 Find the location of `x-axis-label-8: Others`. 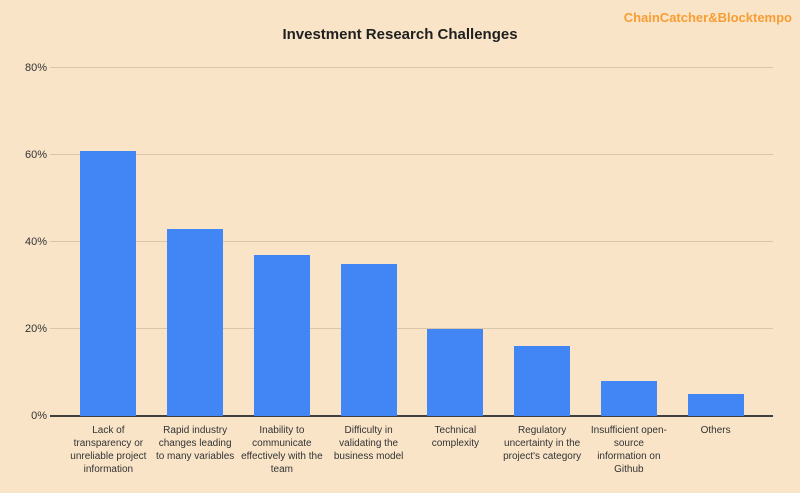

x-axis-label-8: Others is located at coordinates (715, 430).